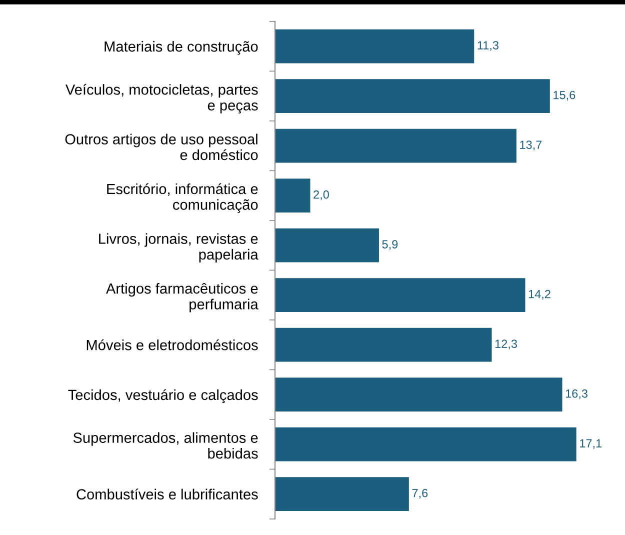 Image resolution: width=625 pixels, height=535 pixels. What do you see at coordinates (390, 245) in the screenshot?
I see `data-label: 5,9` at bounding box center [390, 245].